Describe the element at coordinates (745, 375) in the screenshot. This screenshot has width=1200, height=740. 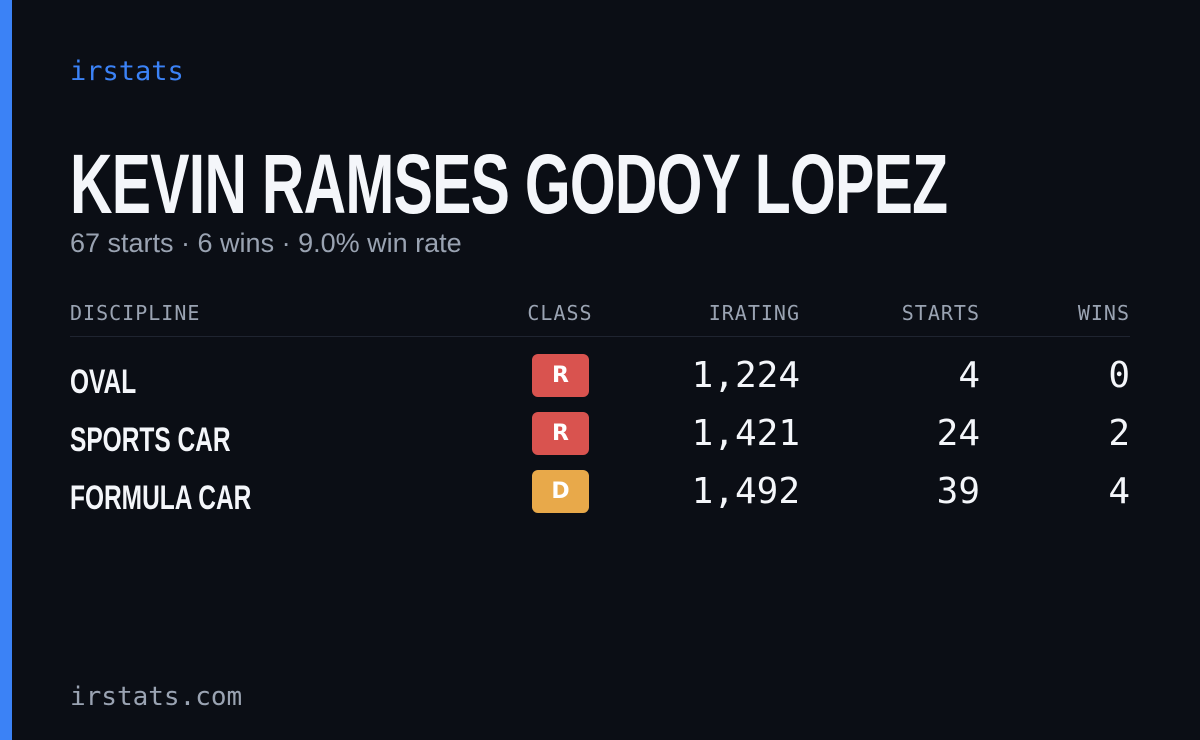
I see `irating: 1,224` at that location.